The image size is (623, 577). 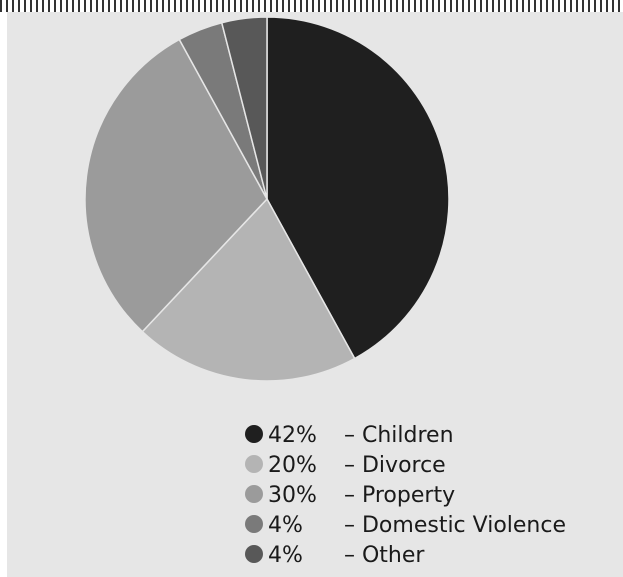 What do you see at coordinates (292, 435) in the screenshot?
I see `legend-percent-children: 42%` at bounding box center [292, 435].